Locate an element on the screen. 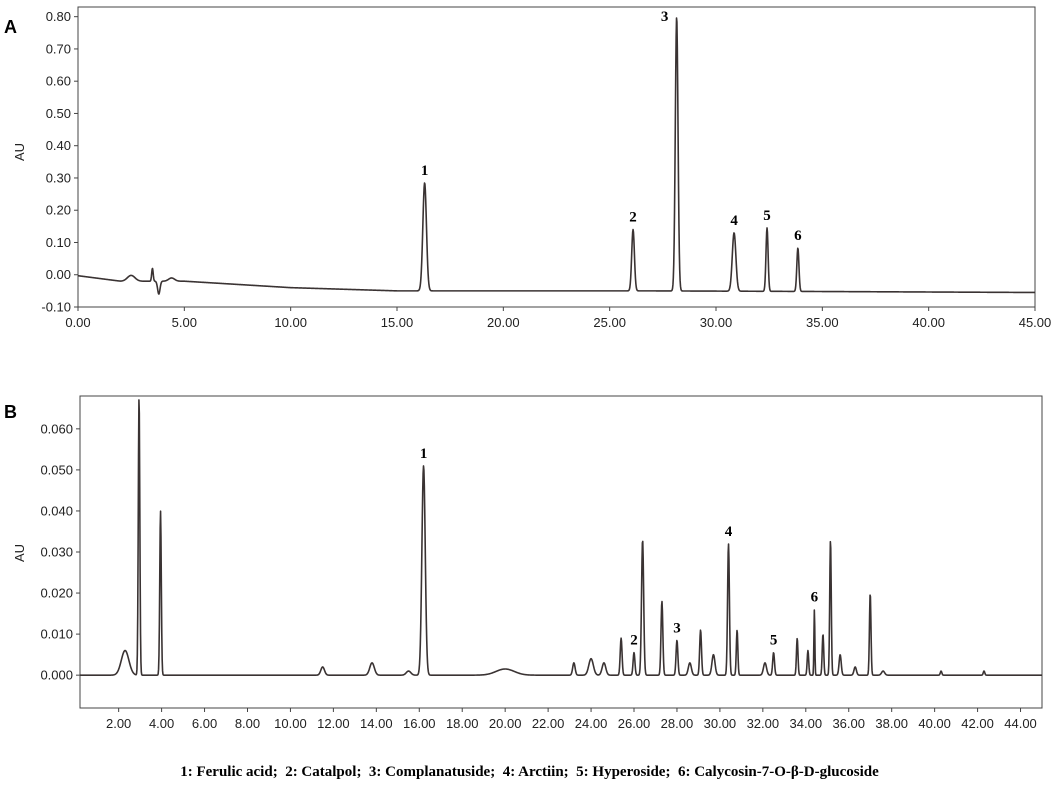 The width and height of the screenshot is (1059, 794). panel-b-y-ticks: 0.000 0.010 0.020 0.030 0.040 0.050 0.060 is located at coordinates (60, 552).